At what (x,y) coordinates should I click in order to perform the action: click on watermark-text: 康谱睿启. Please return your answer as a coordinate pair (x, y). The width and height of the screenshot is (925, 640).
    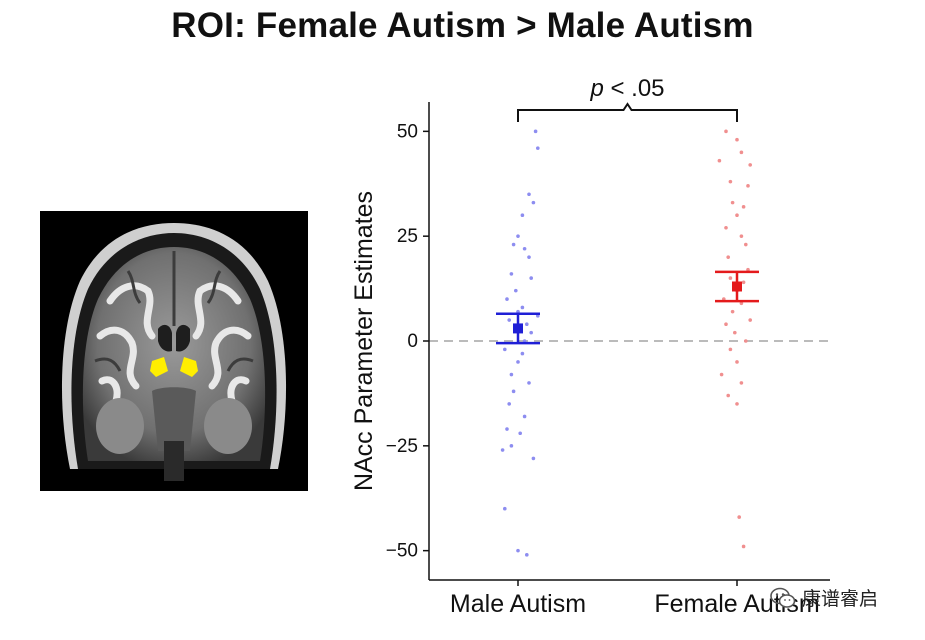
    Looking at the image, I should click on (840, 599).